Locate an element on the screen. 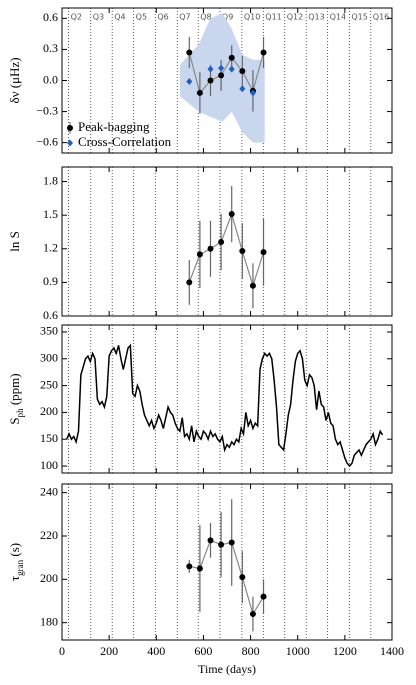  x-tick-label: 0 is located at coordinates (62, 651).